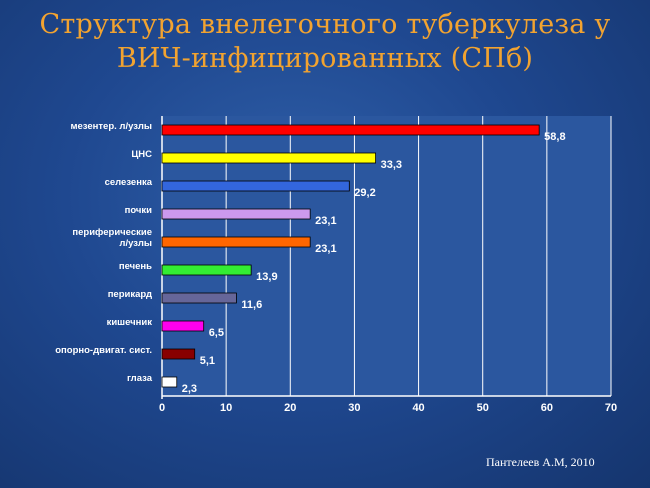 The height and width of the screenshot is (488, 650). What do you see at coordinates (364, 193) in the screenshot?
I see `data-label: 29,2` at bounding box center [364, 193].